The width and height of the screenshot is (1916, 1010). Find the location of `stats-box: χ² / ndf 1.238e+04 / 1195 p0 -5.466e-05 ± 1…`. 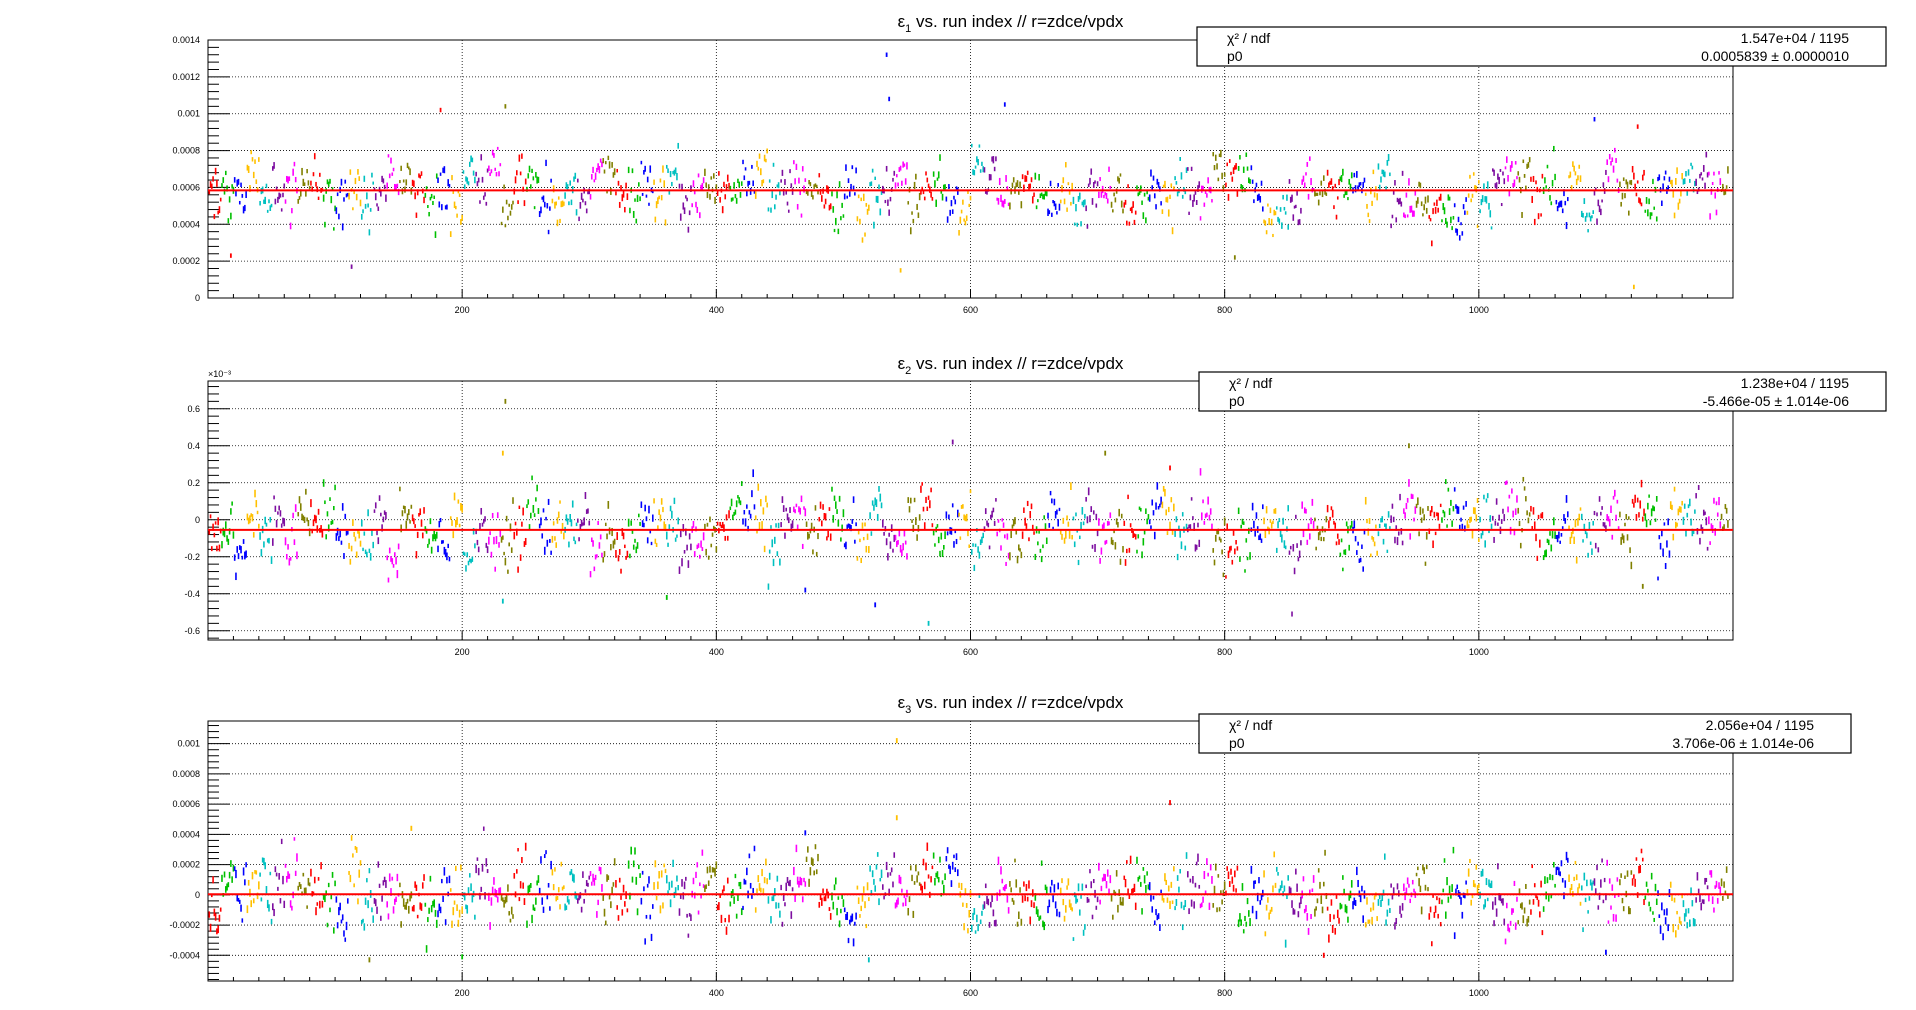

stats-box: χ² / ndf 1.238e+04 / 1195 p0 -5.466e-05 ± 1… is located at coordinates (1542, 391).